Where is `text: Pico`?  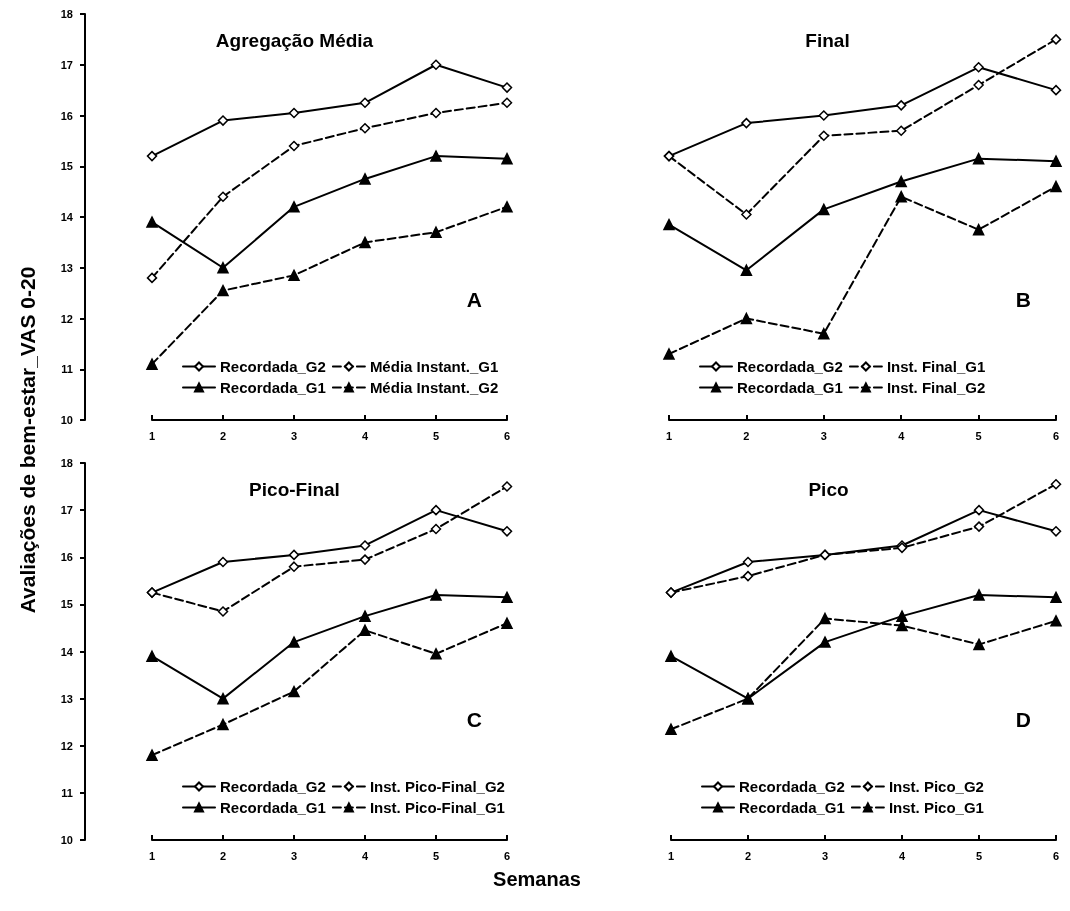
text: Pico is located at coordinates (828, 489).